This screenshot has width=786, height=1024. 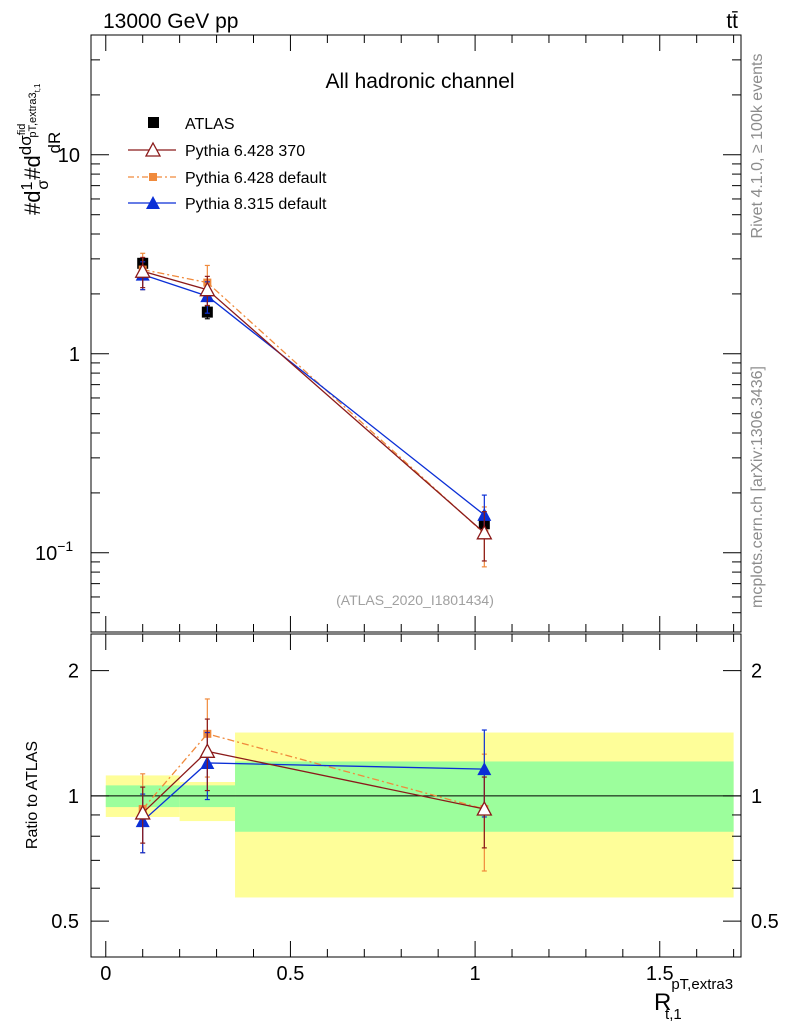 I want to click on x-tick-label: 0.5, so click(x=291, y=974).